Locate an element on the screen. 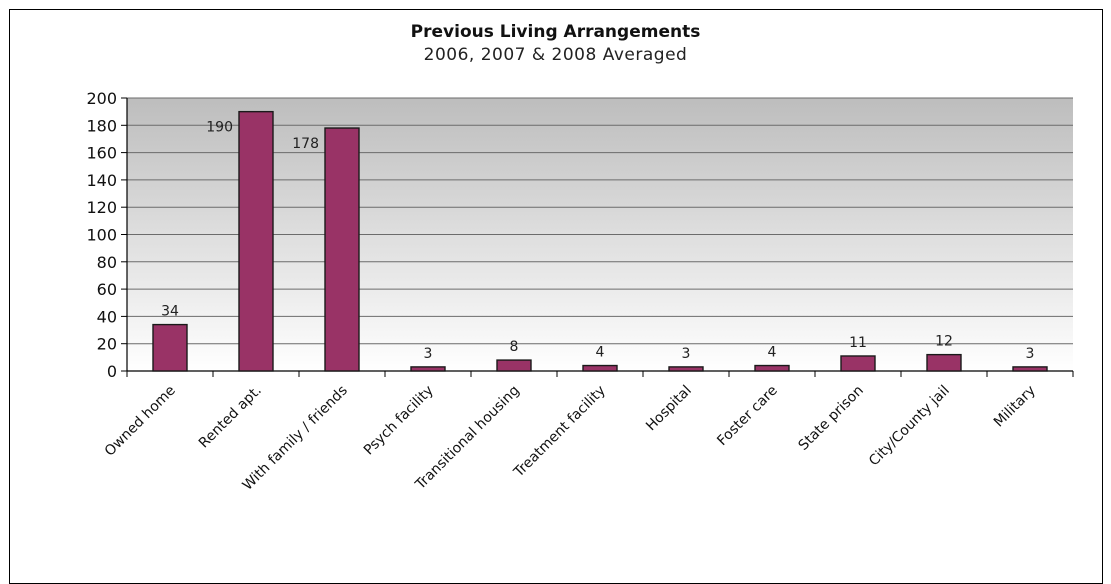 The height and width of the screenshot is (584, 1111). category-label: Foster care is located at coordinates (747, 416).